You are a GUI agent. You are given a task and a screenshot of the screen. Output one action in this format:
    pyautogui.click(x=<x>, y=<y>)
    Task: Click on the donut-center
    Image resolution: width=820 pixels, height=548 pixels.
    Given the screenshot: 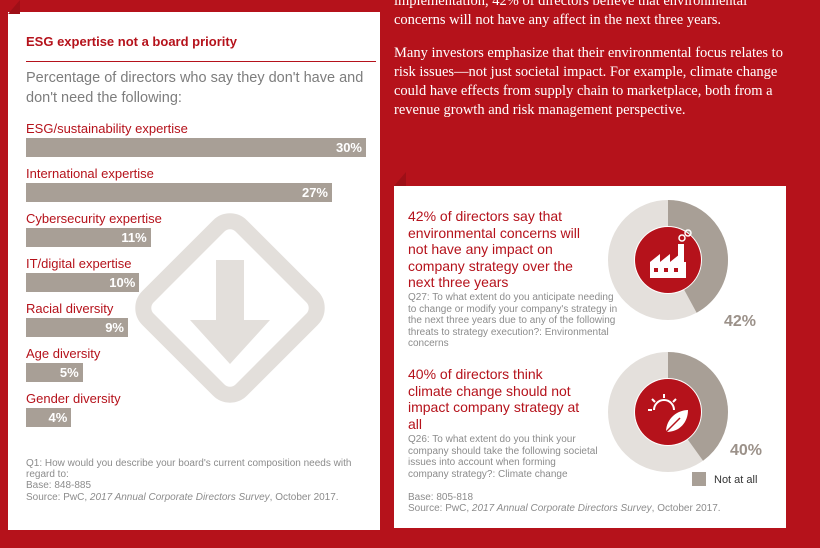 What is the action you would take?
    pyautogui.click(x=668, y=412)
    